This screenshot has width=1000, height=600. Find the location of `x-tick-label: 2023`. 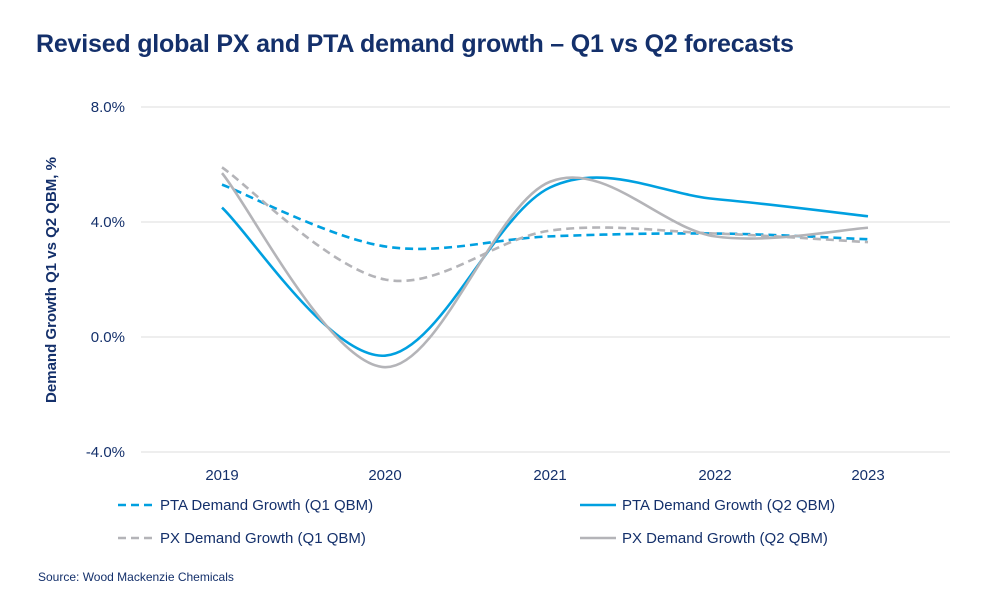

x-tick-label: 2023 is located at coordinates (867, 475).